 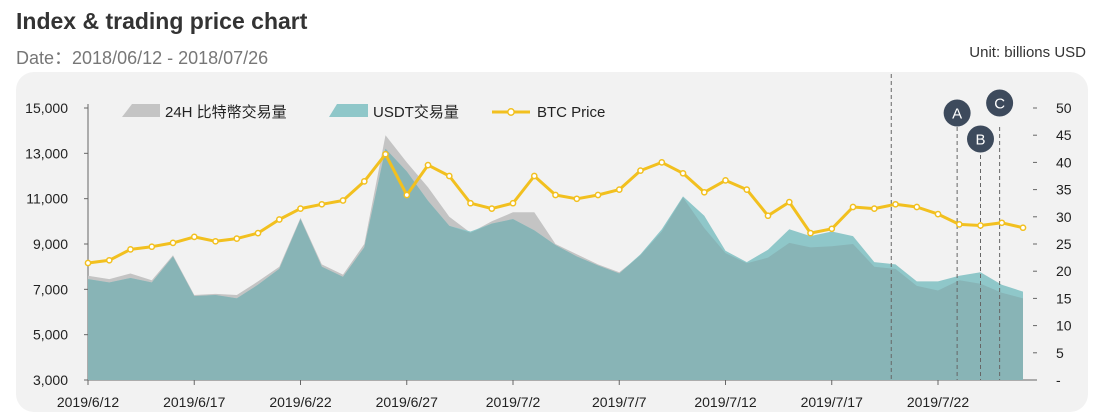 I want to click on y-right-tick-label: -, so click(x=1058, y=380).